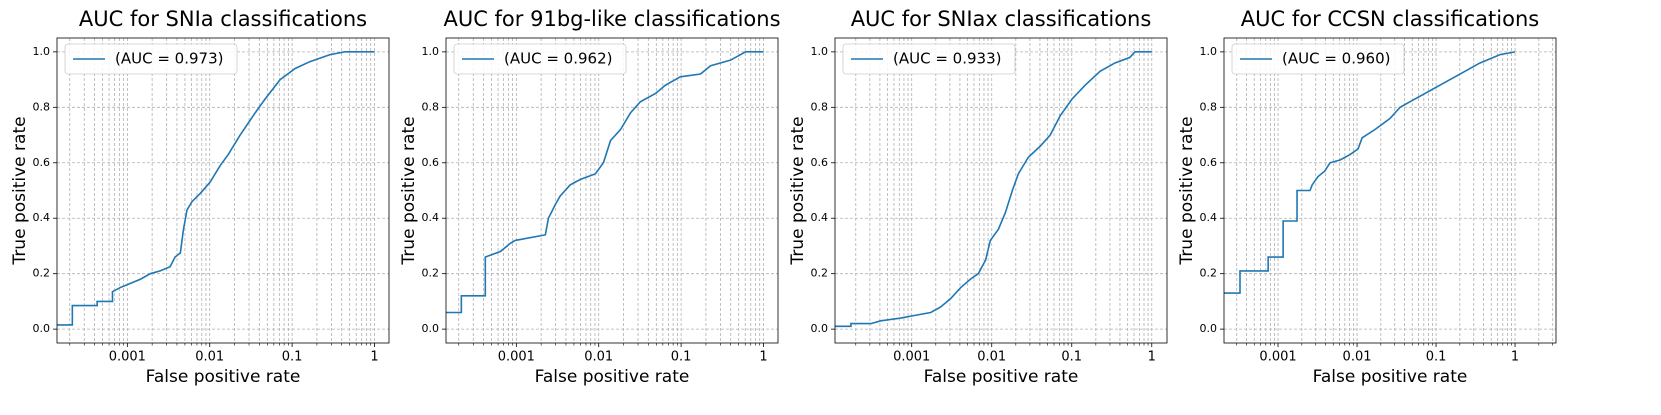 The height and width of the screenshot is (415, 1661). What do you see at coordinates (611, 19) in the screenshot?
I see `chart-title: AUC for 91bg-like classifications` at bounding box center [611, 19].